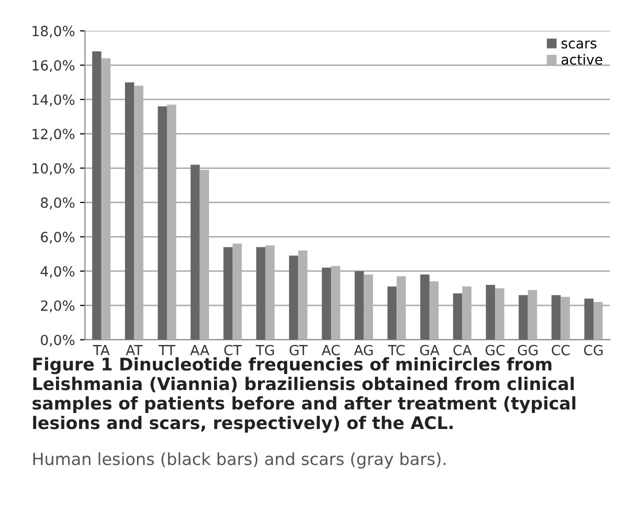 The width and height of the screenshot is (634, 514). What do you see at coordinates (462, 350) in the screenshot?
I see `x-tick-label: CA` at bounding box center [462, 350].